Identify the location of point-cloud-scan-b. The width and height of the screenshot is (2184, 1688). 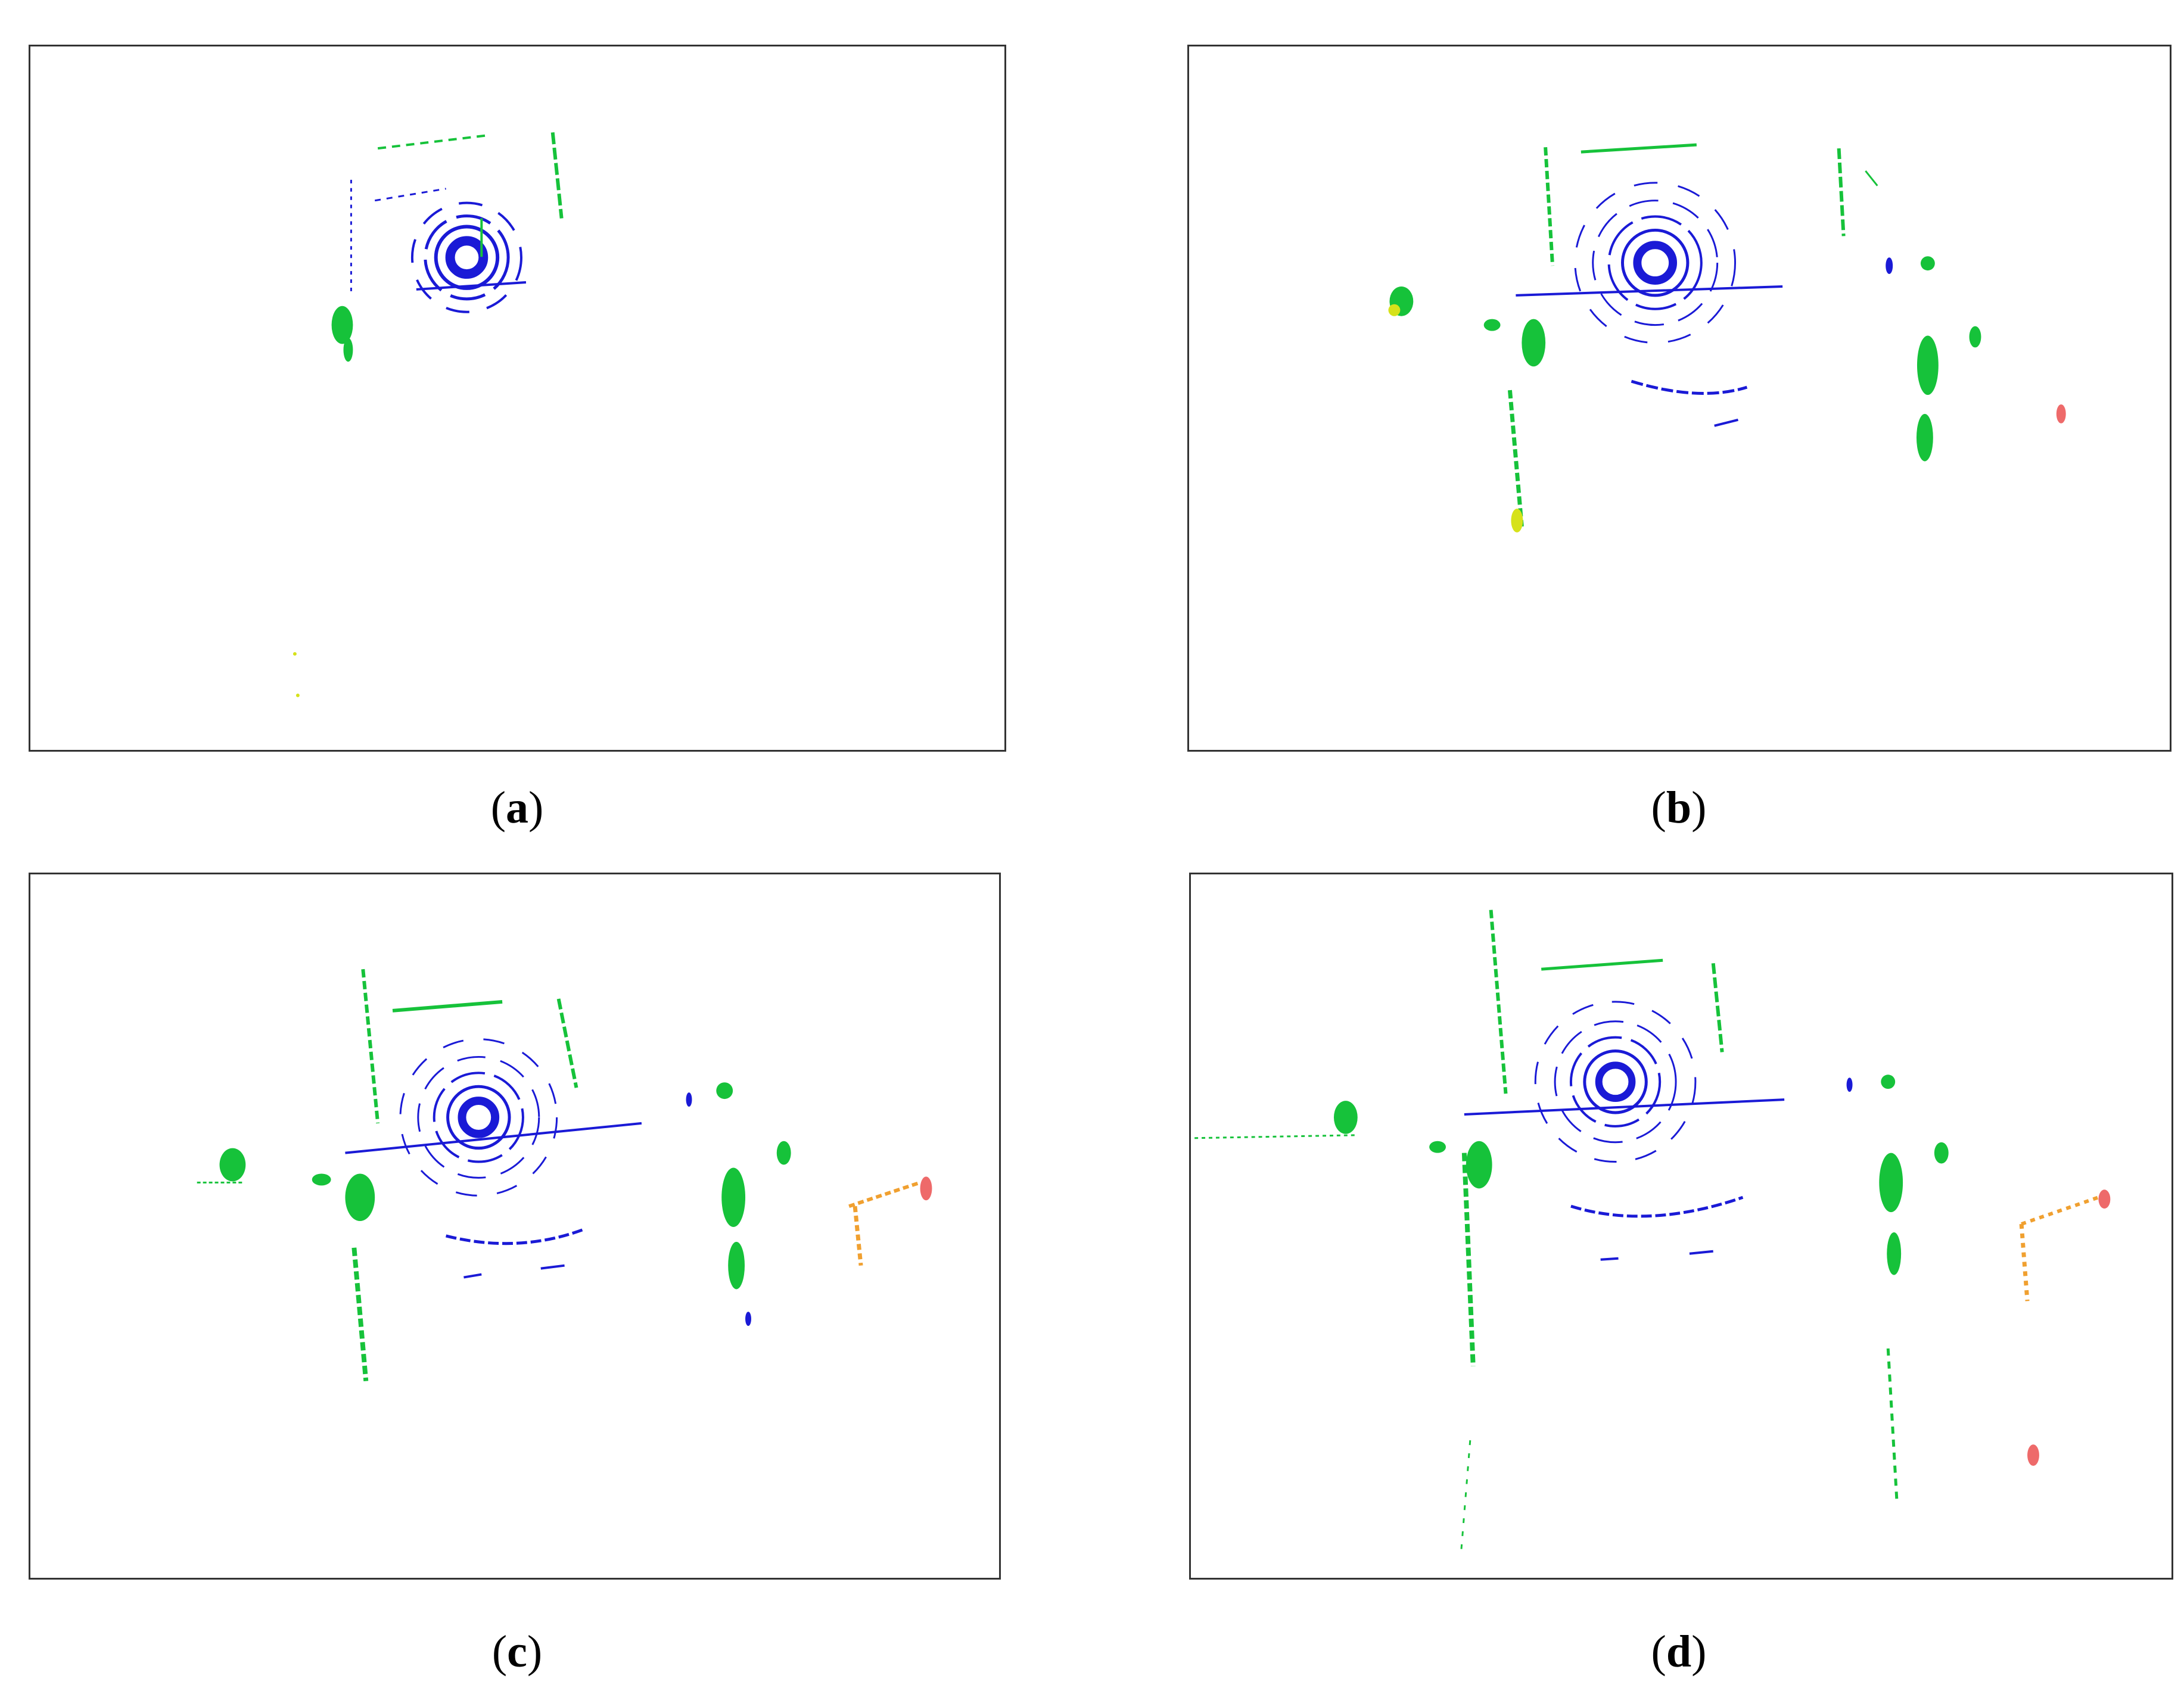
(1727, 338).